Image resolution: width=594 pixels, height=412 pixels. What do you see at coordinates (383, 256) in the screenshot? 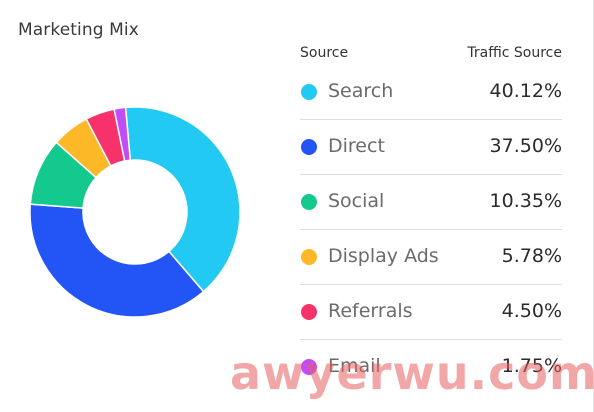
I see `legend-label: Display Ads` at bounding box center [383, 256].